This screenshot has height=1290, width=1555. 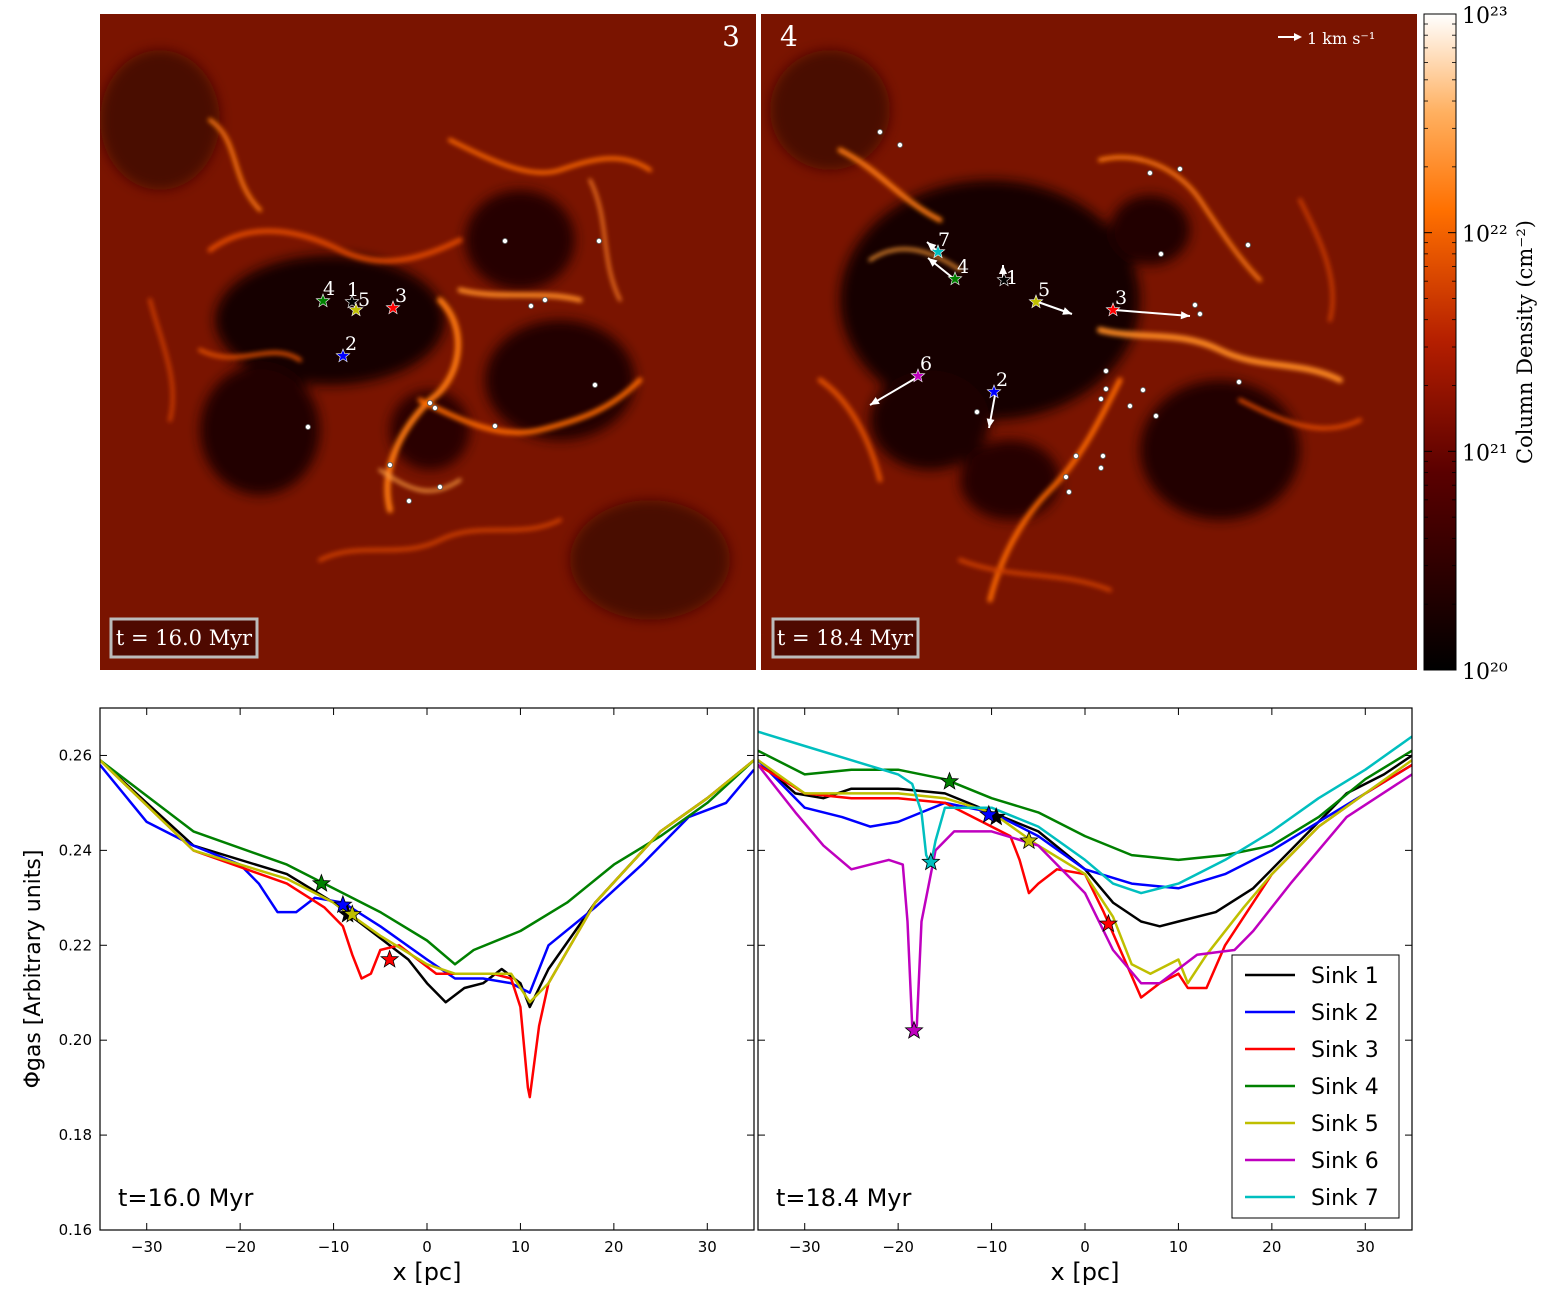 What do you see at coordinates (33, 969) in the screenshot?
I see `y-axis-label: Φgas [Arbitrary units]` at bounding box center [33, 969].